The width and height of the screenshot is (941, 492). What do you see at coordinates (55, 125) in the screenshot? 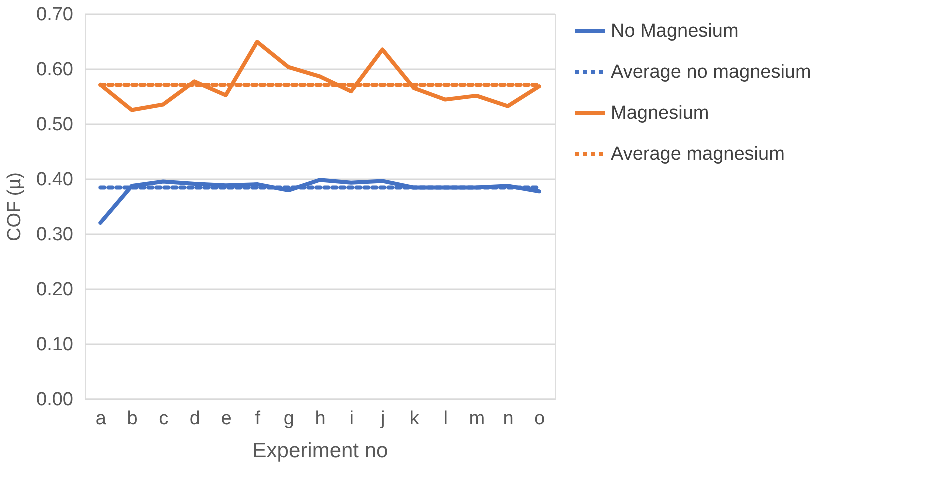
I see `y-tick-label: 0.50` at bounding box center [55, 125].